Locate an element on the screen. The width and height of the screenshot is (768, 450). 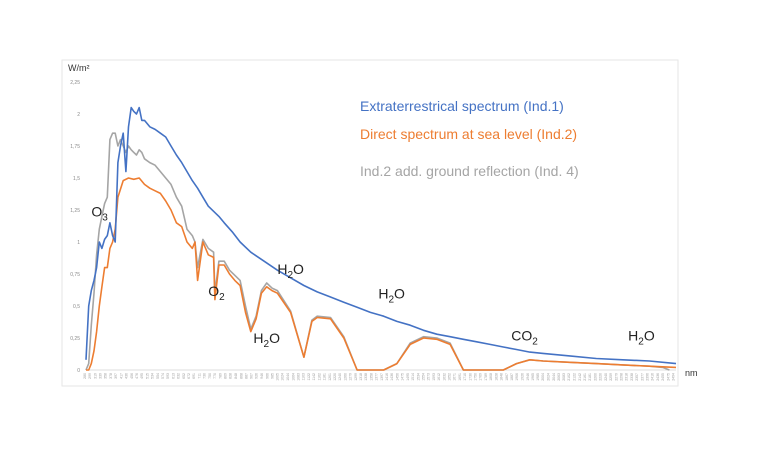
absorption-label: O3 is located at coordinates (99, 213).